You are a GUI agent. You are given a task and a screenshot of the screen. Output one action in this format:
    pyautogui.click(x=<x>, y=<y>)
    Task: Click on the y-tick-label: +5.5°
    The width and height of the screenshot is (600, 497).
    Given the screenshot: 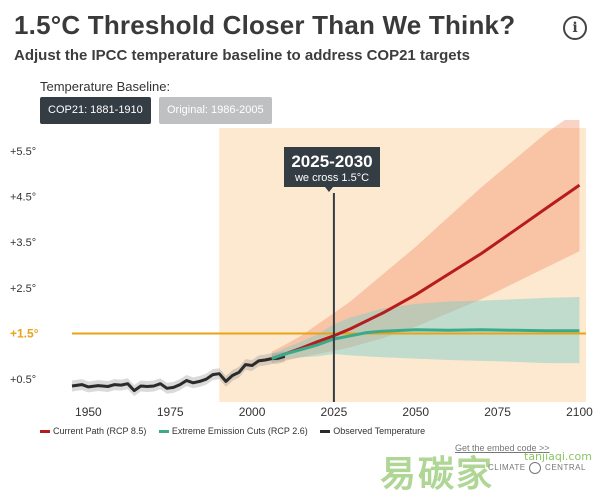 What is the action you would take?
    pyautogui.click(x=23, y=152)
    